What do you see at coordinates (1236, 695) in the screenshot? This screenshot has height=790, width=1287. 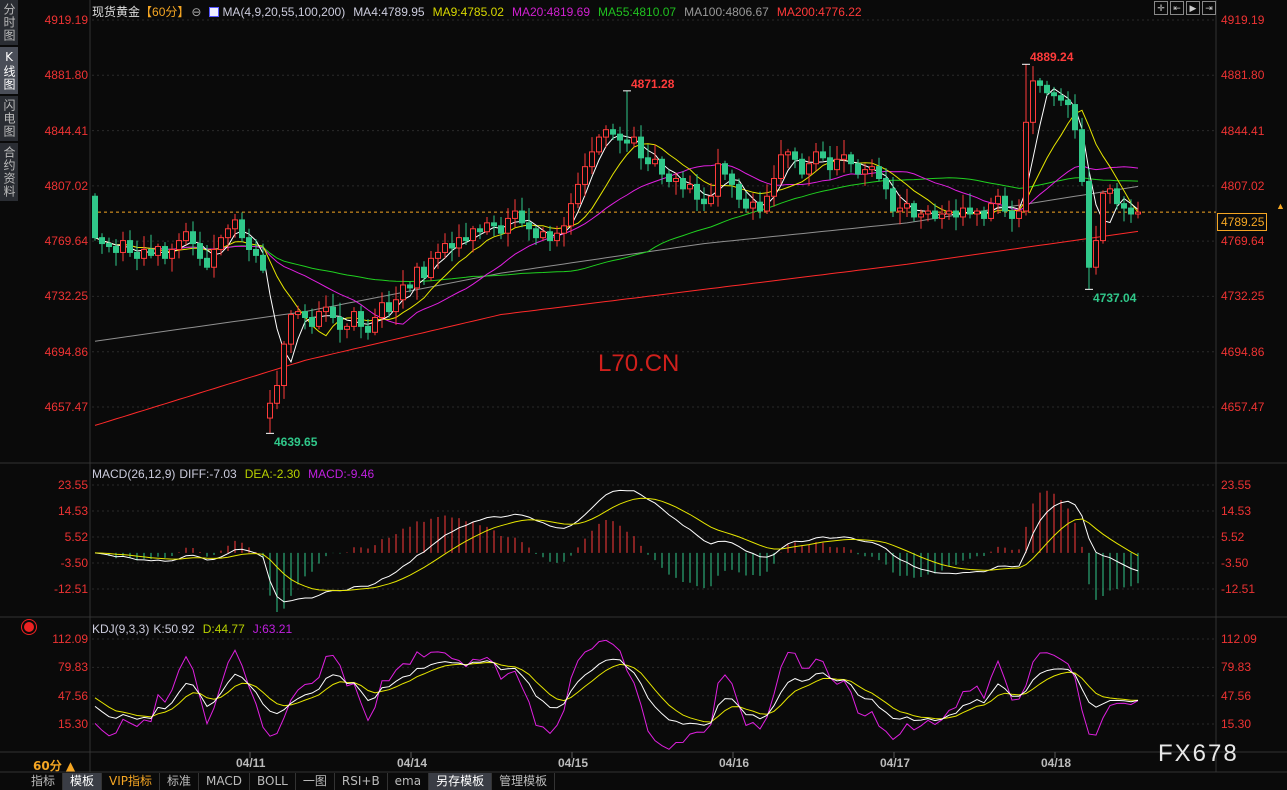 I see `kdj-tick-right: 47.56` at bounding box center [1236, 695].